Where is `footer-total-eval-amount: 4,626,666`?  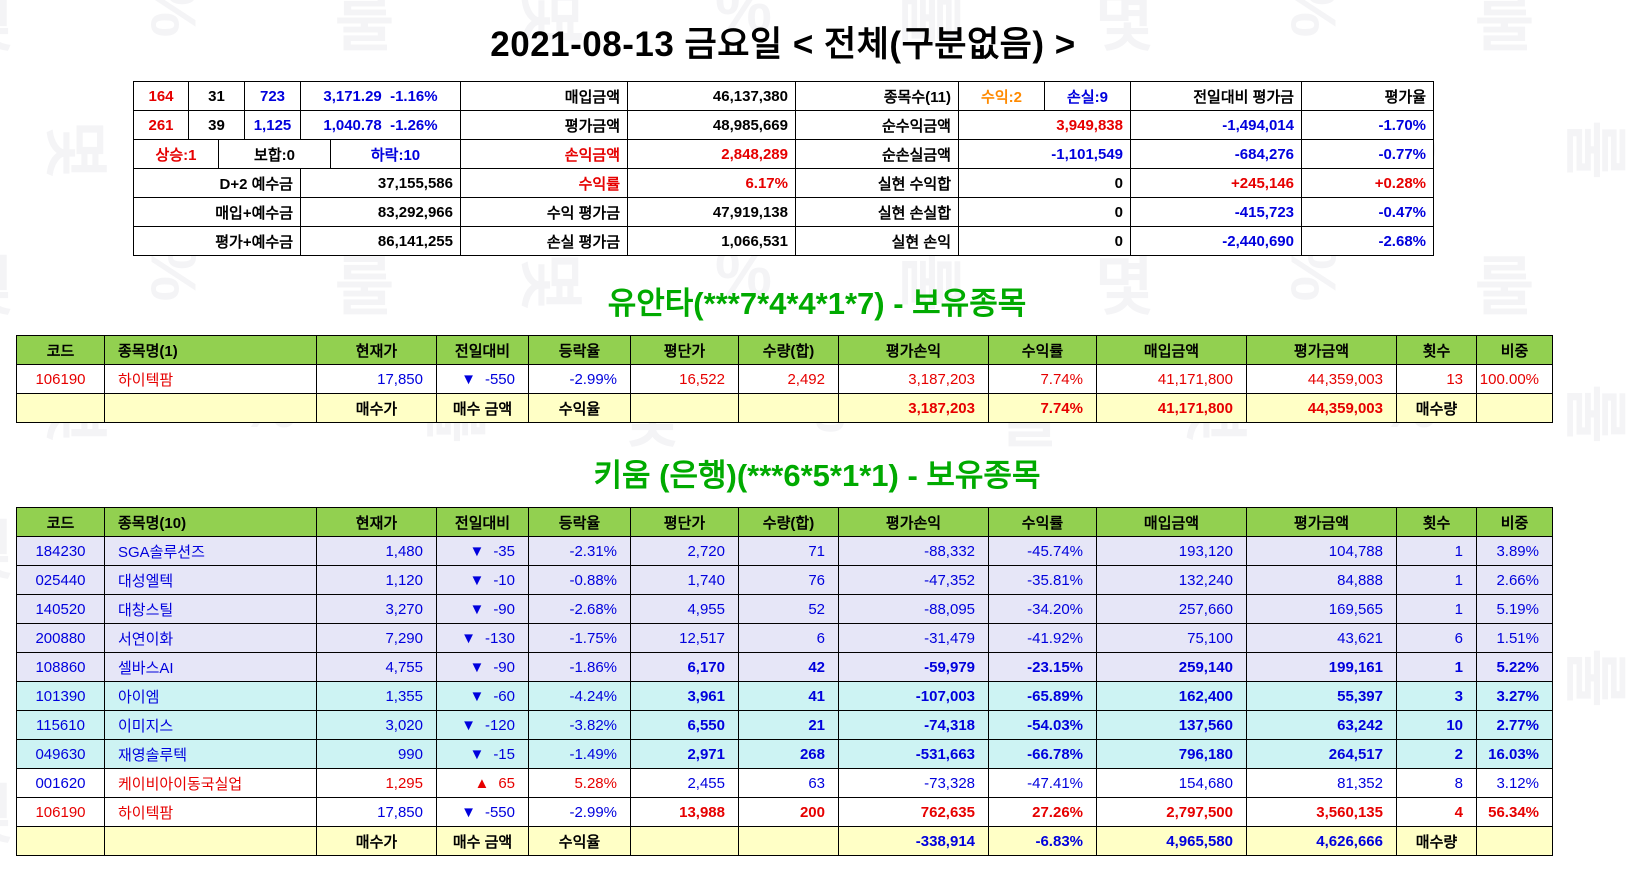 footer-total-eval-amount: 4,626,666 is located at coordinates (1322, 841).